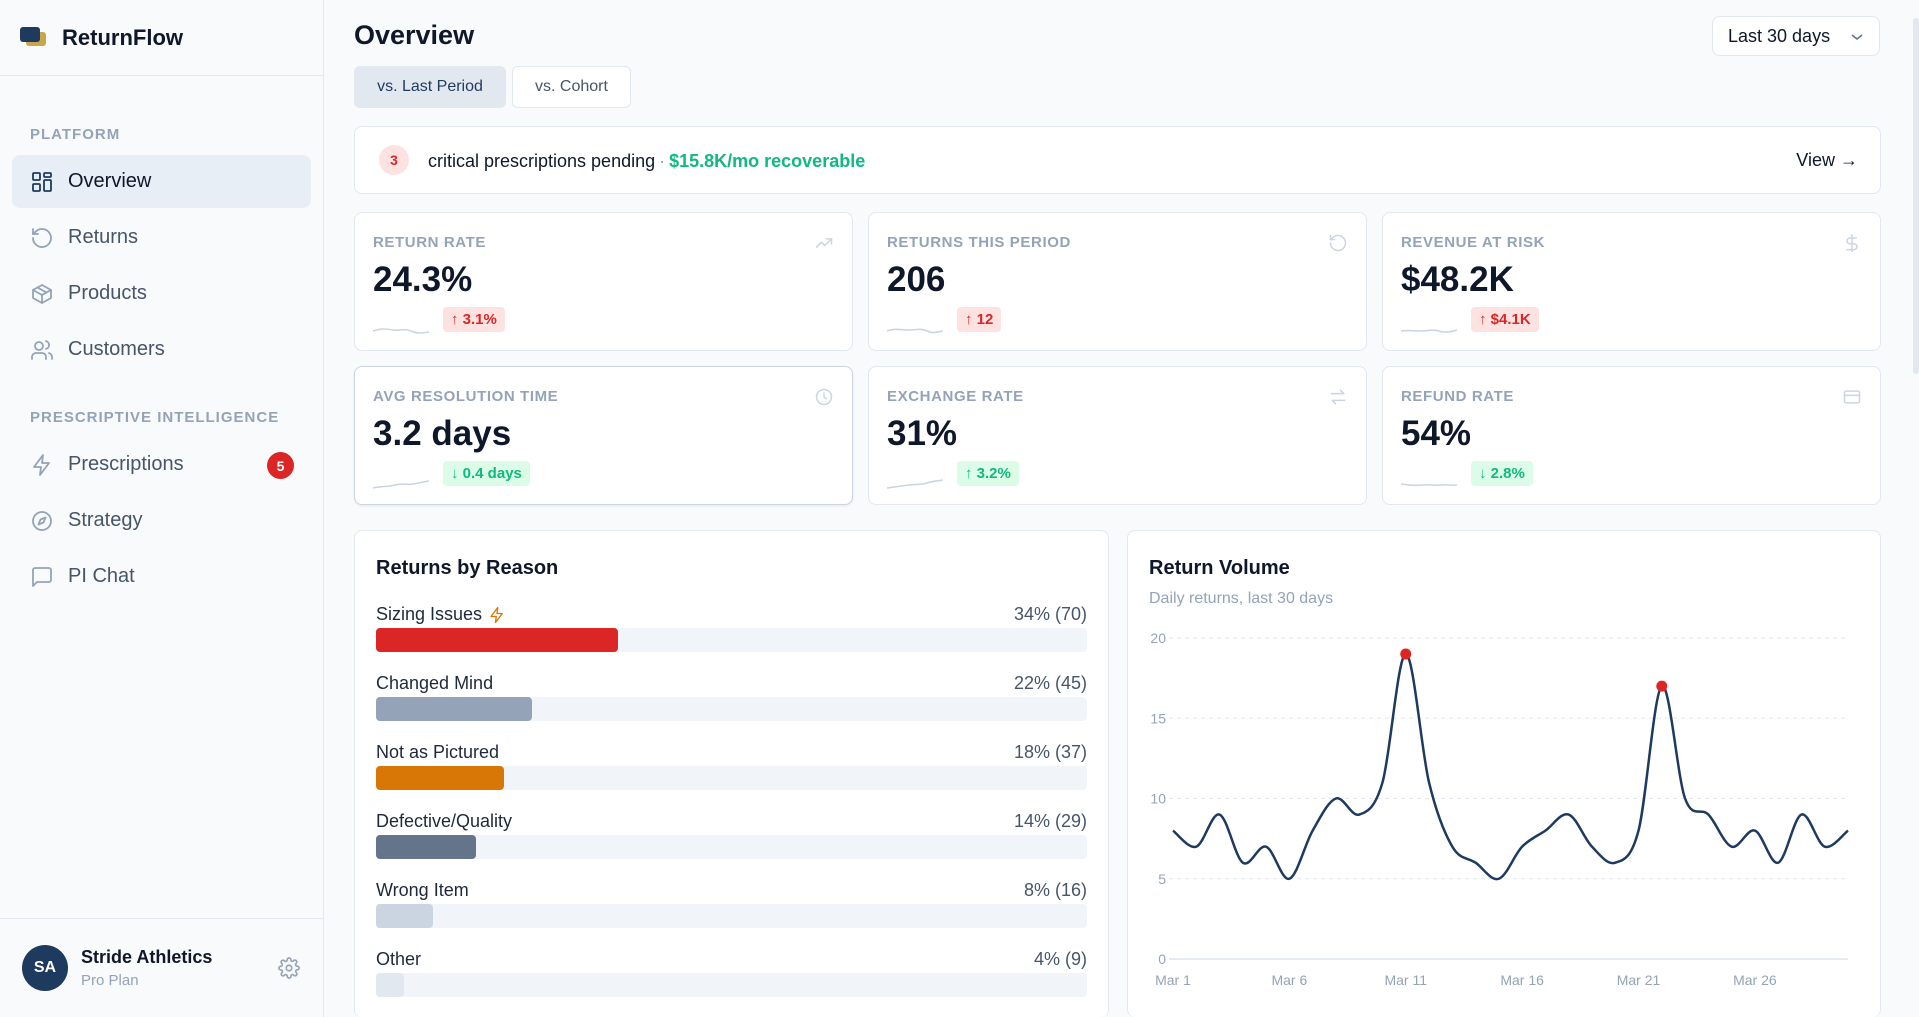 The image size is (1919, 1017). Describe the element at coordinates (429, 614) in the screenshot. I see `reason-label-text: Sizing Issues` at that location.